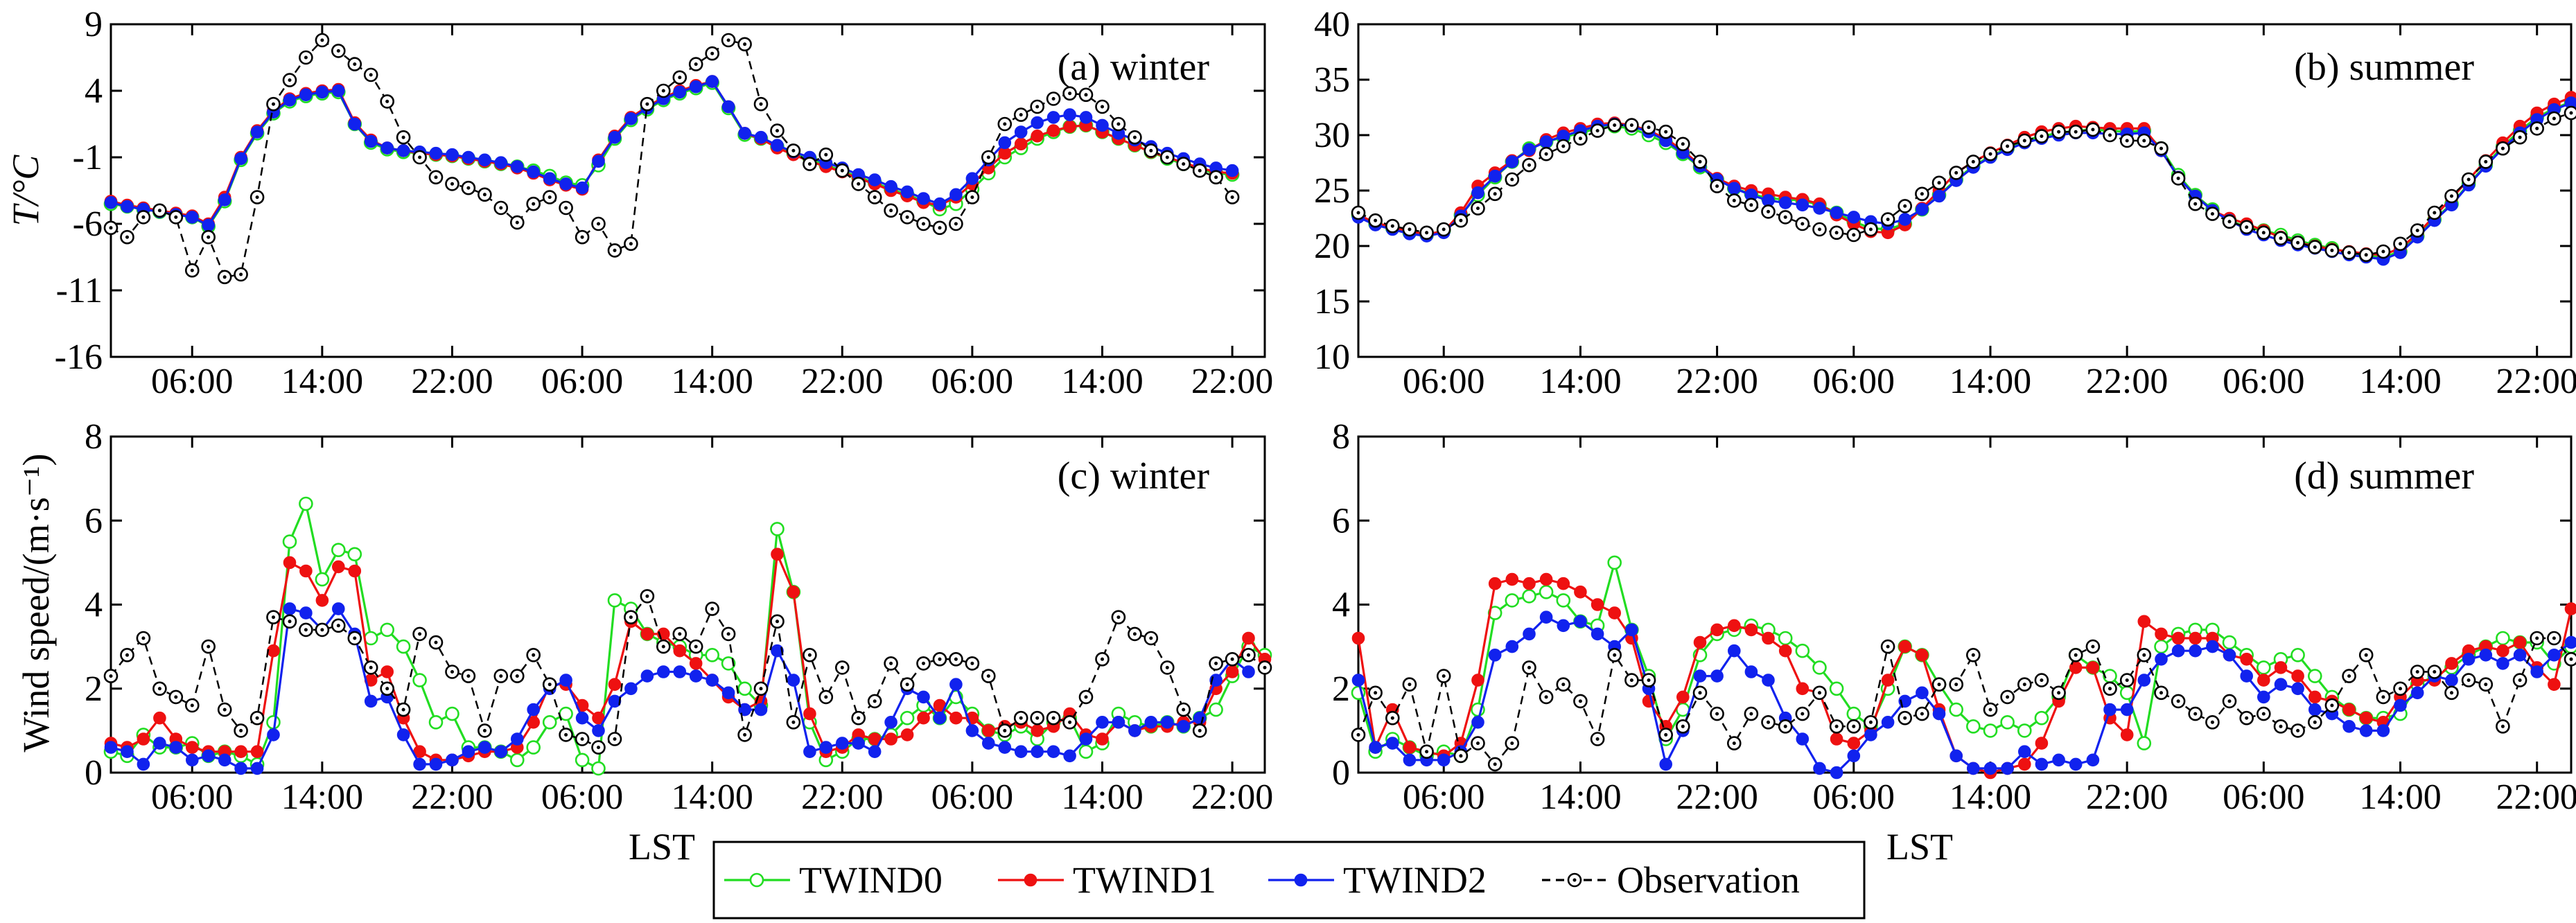 This screenshot has height=923, width=2576. I want to click on legend-items: TWIND0 TWIND1 TWIND2 Observation, so click(1262, 880).